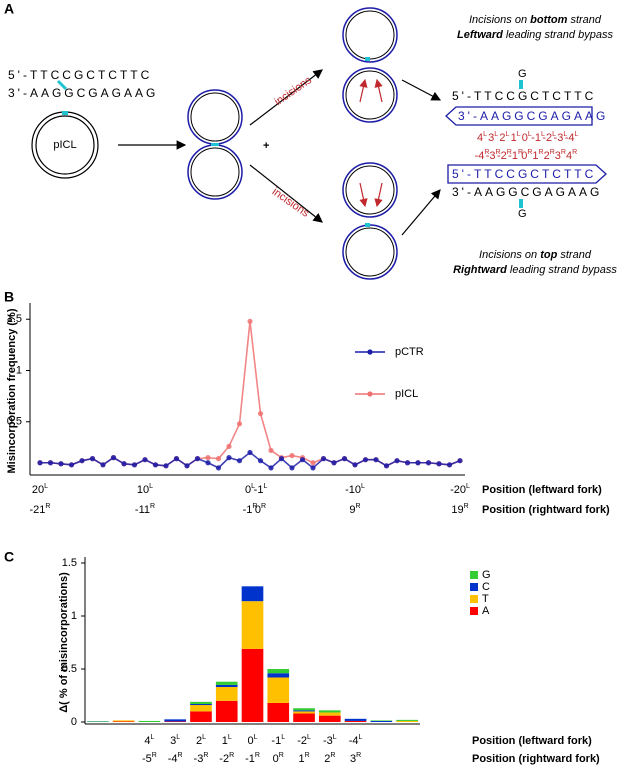 This screenshot has width=630, height=765. What do you see at coordinates (261, 489) in the screenshot?
I see `x-tick-label: -1L` at bounding box center [261, 489].